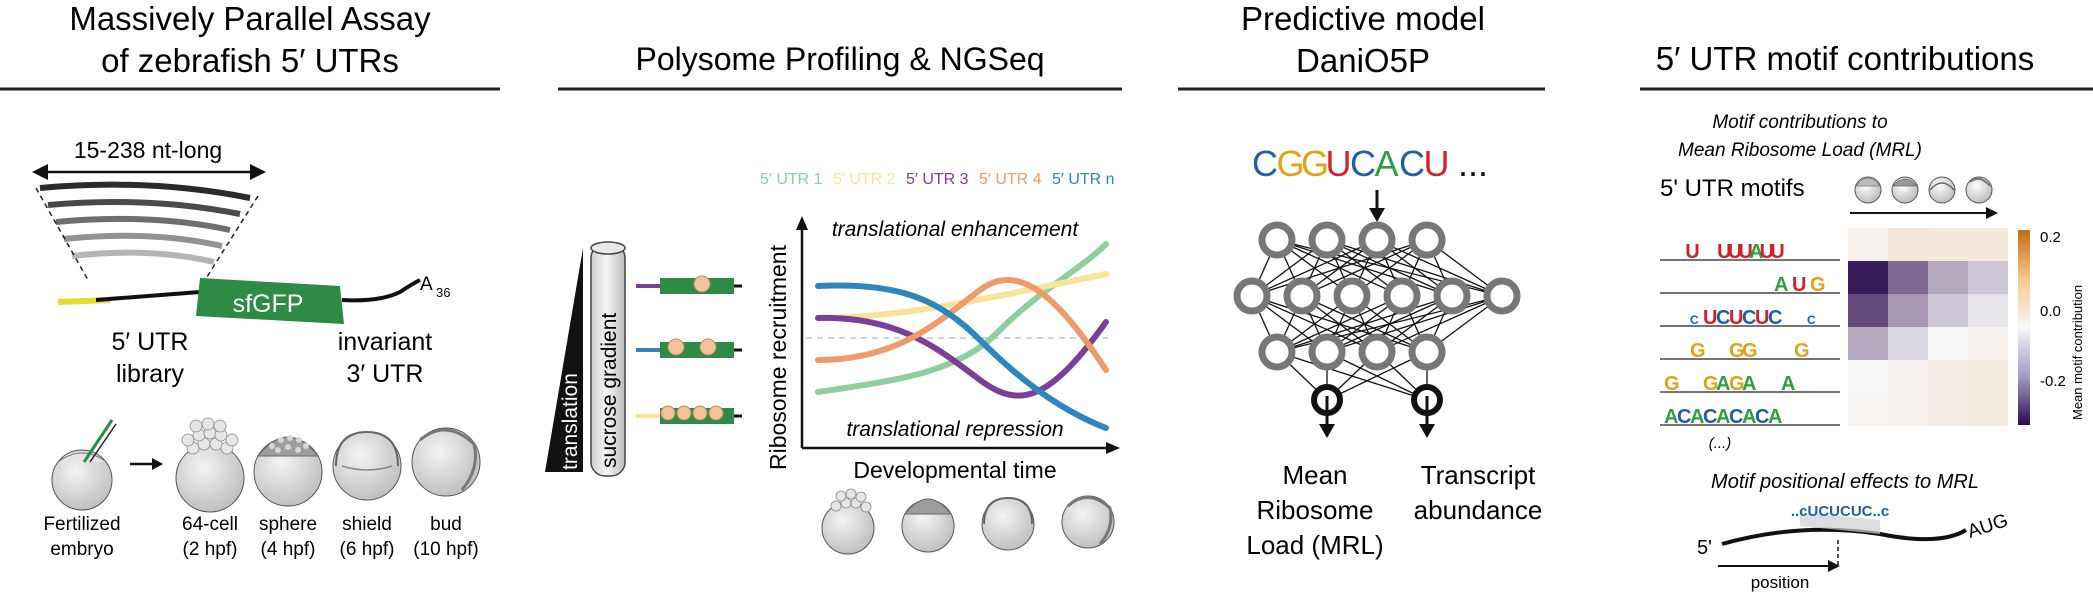 This screenshot has width=2093, height=593. What do you see at coordinates (268, 304) in the screenshot?
I see `sfgfp-label: sfGFP` at bounding box center [268, 304].